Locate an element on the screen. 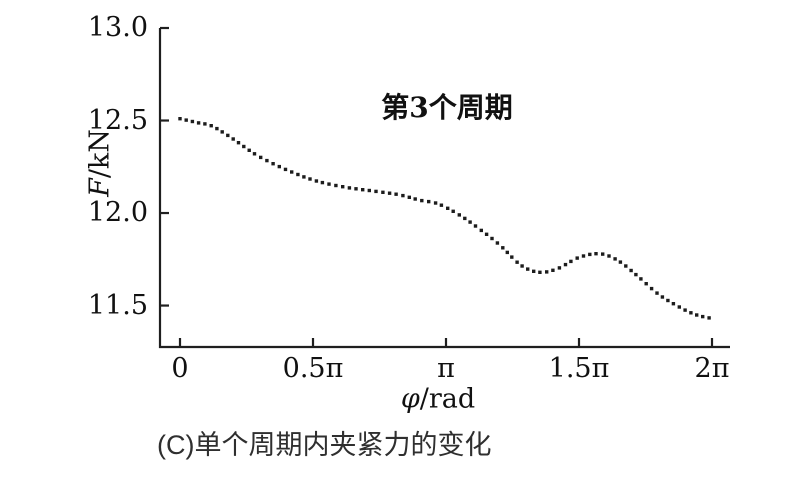  y-tick-label: 12.5 is located at coordinates (117, 120).